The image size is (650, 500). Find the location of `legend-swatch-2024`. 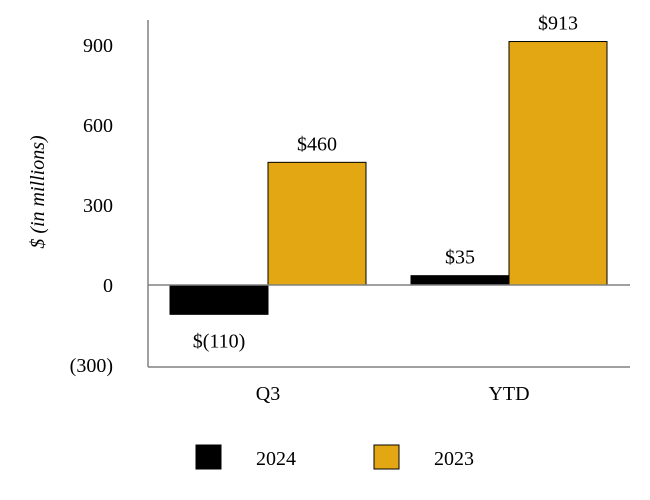

legend-swatch-2024 is located at coordinates (208, 457).